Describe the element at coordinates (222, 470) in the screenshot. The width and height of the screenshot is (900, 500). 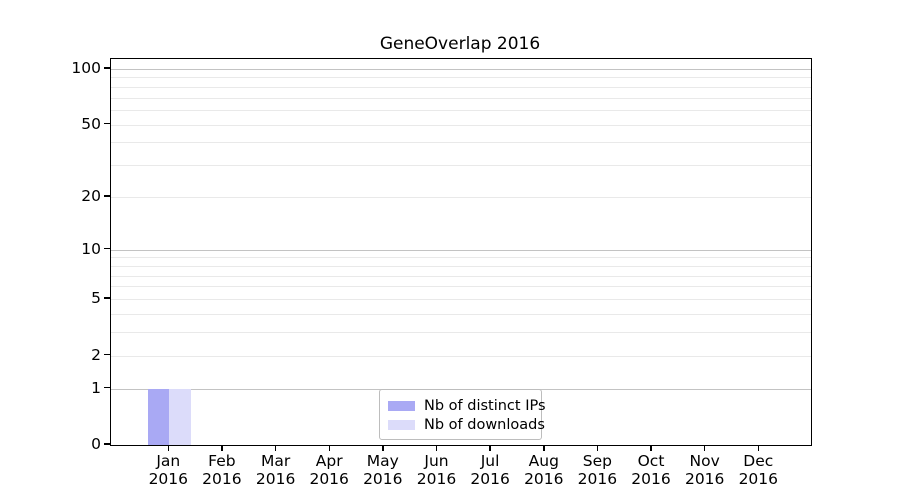
I see `x-tick-label: Feb 2016` at that location.